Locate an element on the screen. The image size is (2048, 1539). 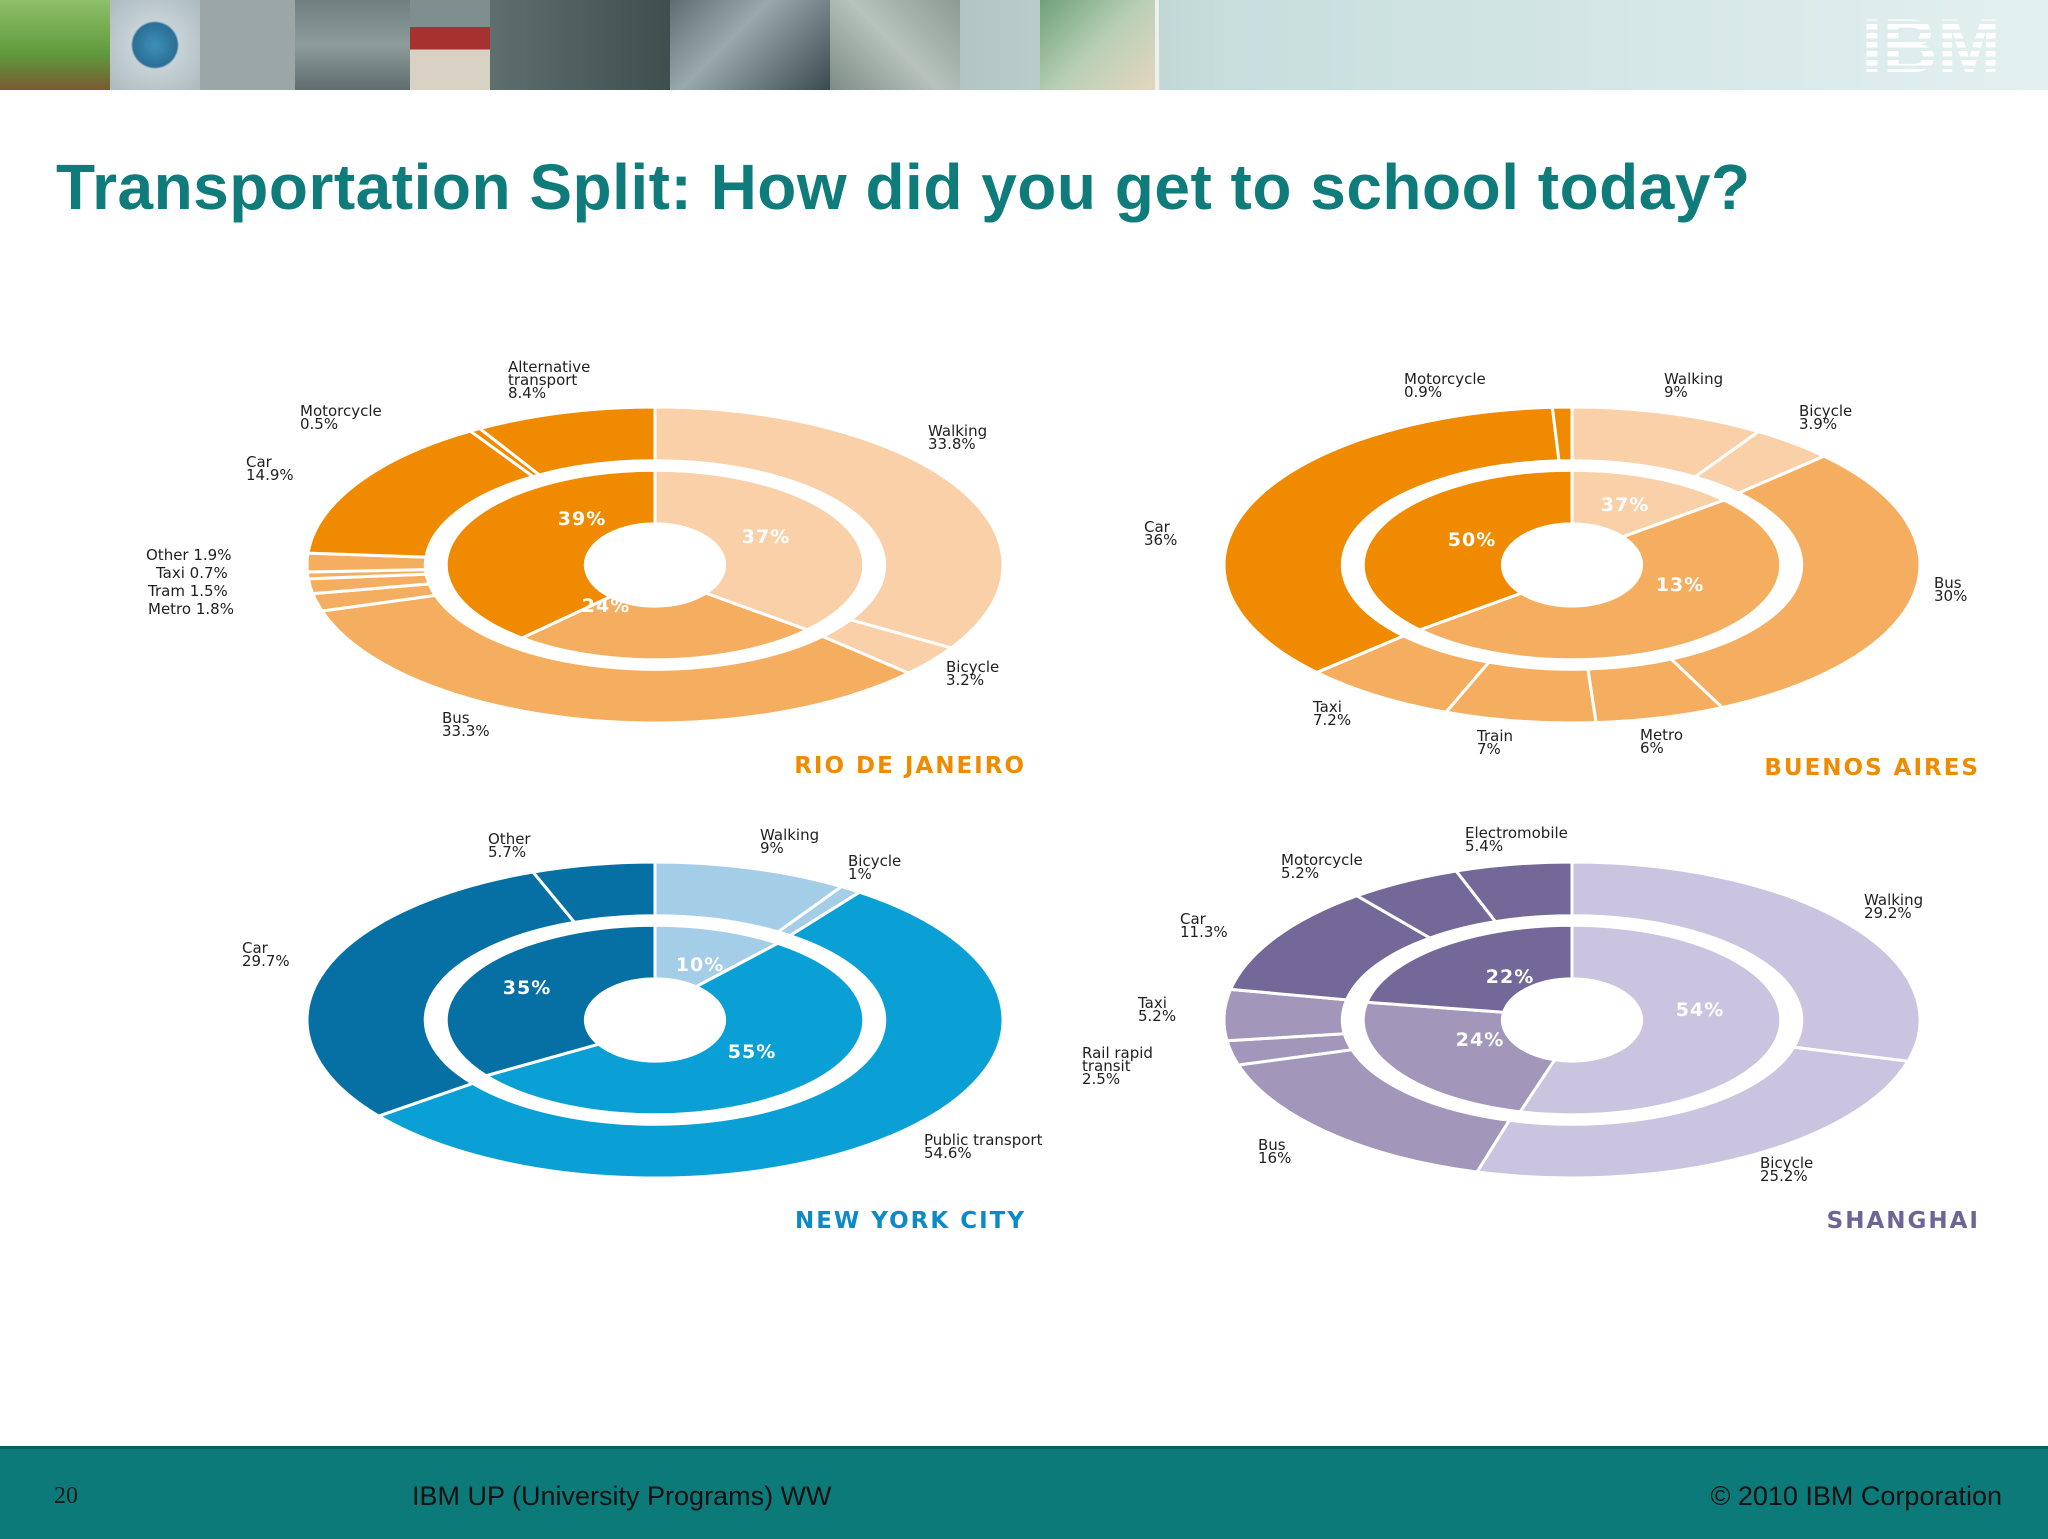
footer-program: IBM UP (University Programs) WW is located at coordinates (622, 1496).